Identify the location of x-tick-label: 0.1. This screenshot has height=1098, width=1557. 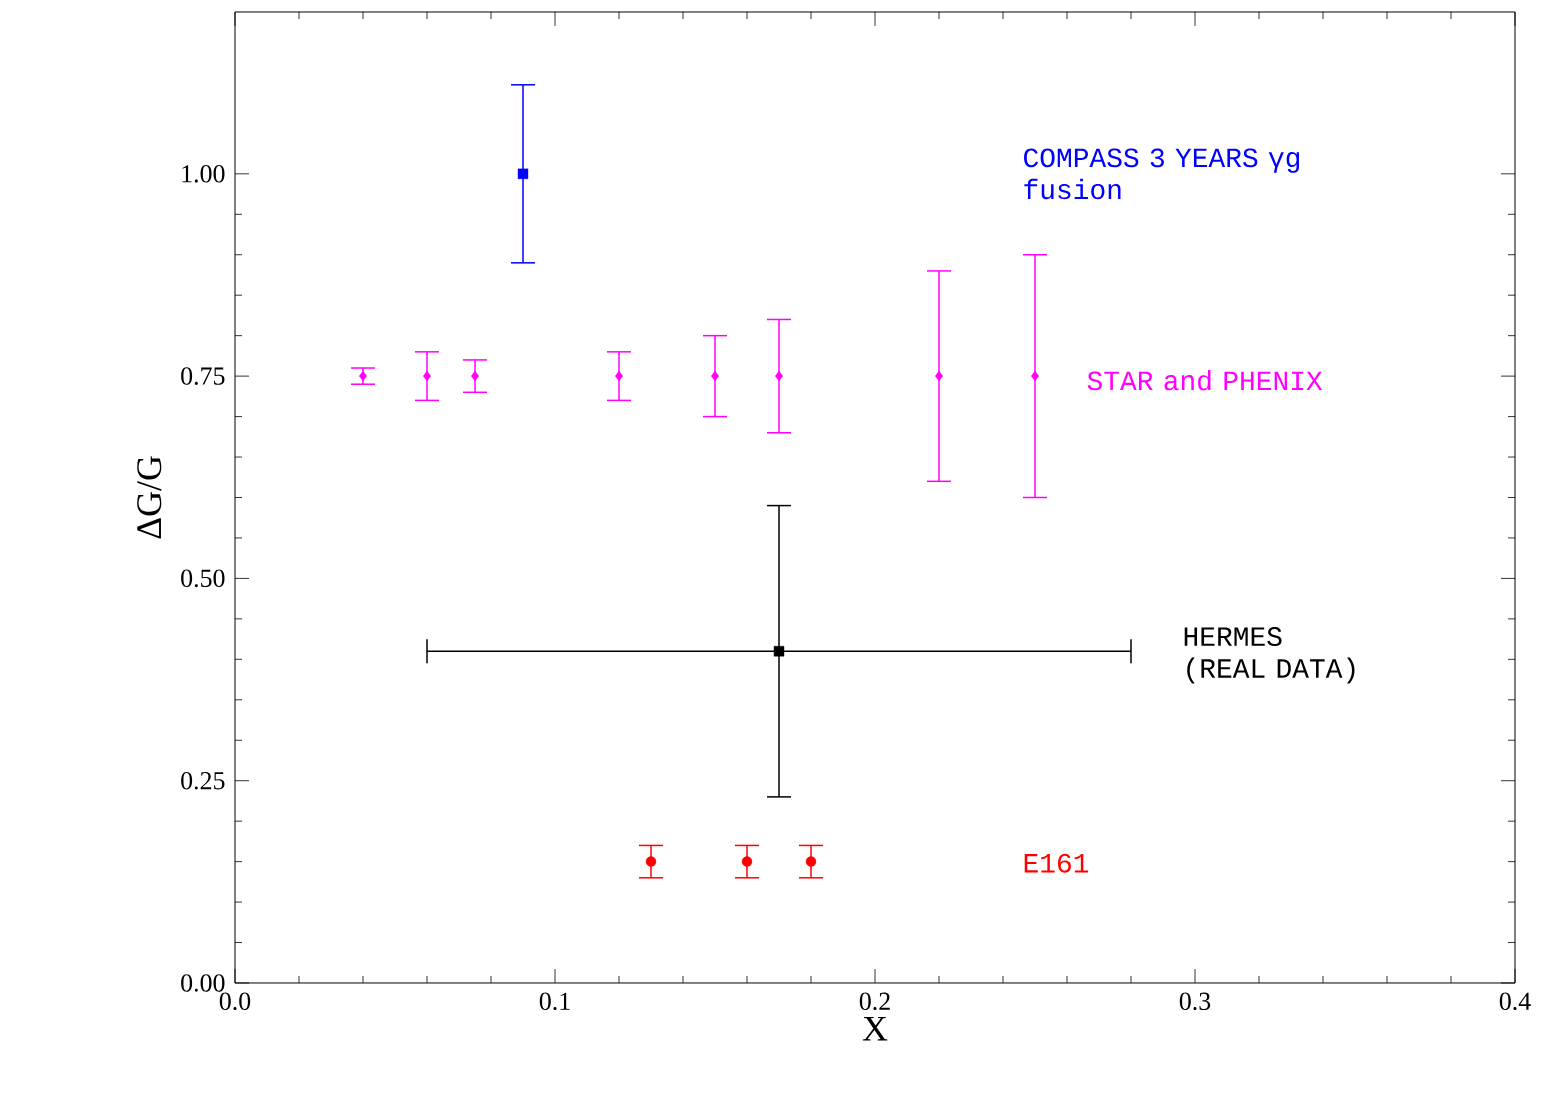
(554, 1001).